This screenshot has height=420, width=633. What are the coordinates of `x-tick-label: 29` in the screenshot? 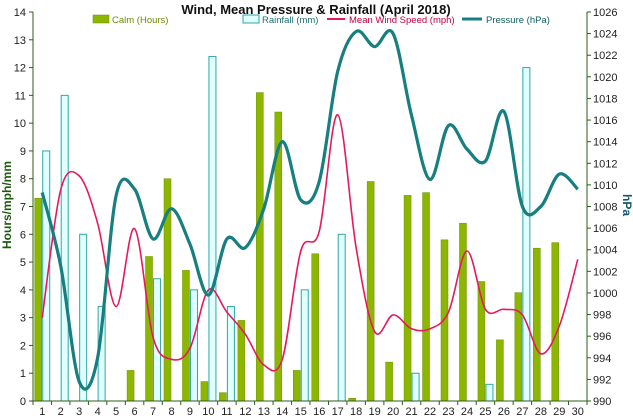 It's located at (559, 412).